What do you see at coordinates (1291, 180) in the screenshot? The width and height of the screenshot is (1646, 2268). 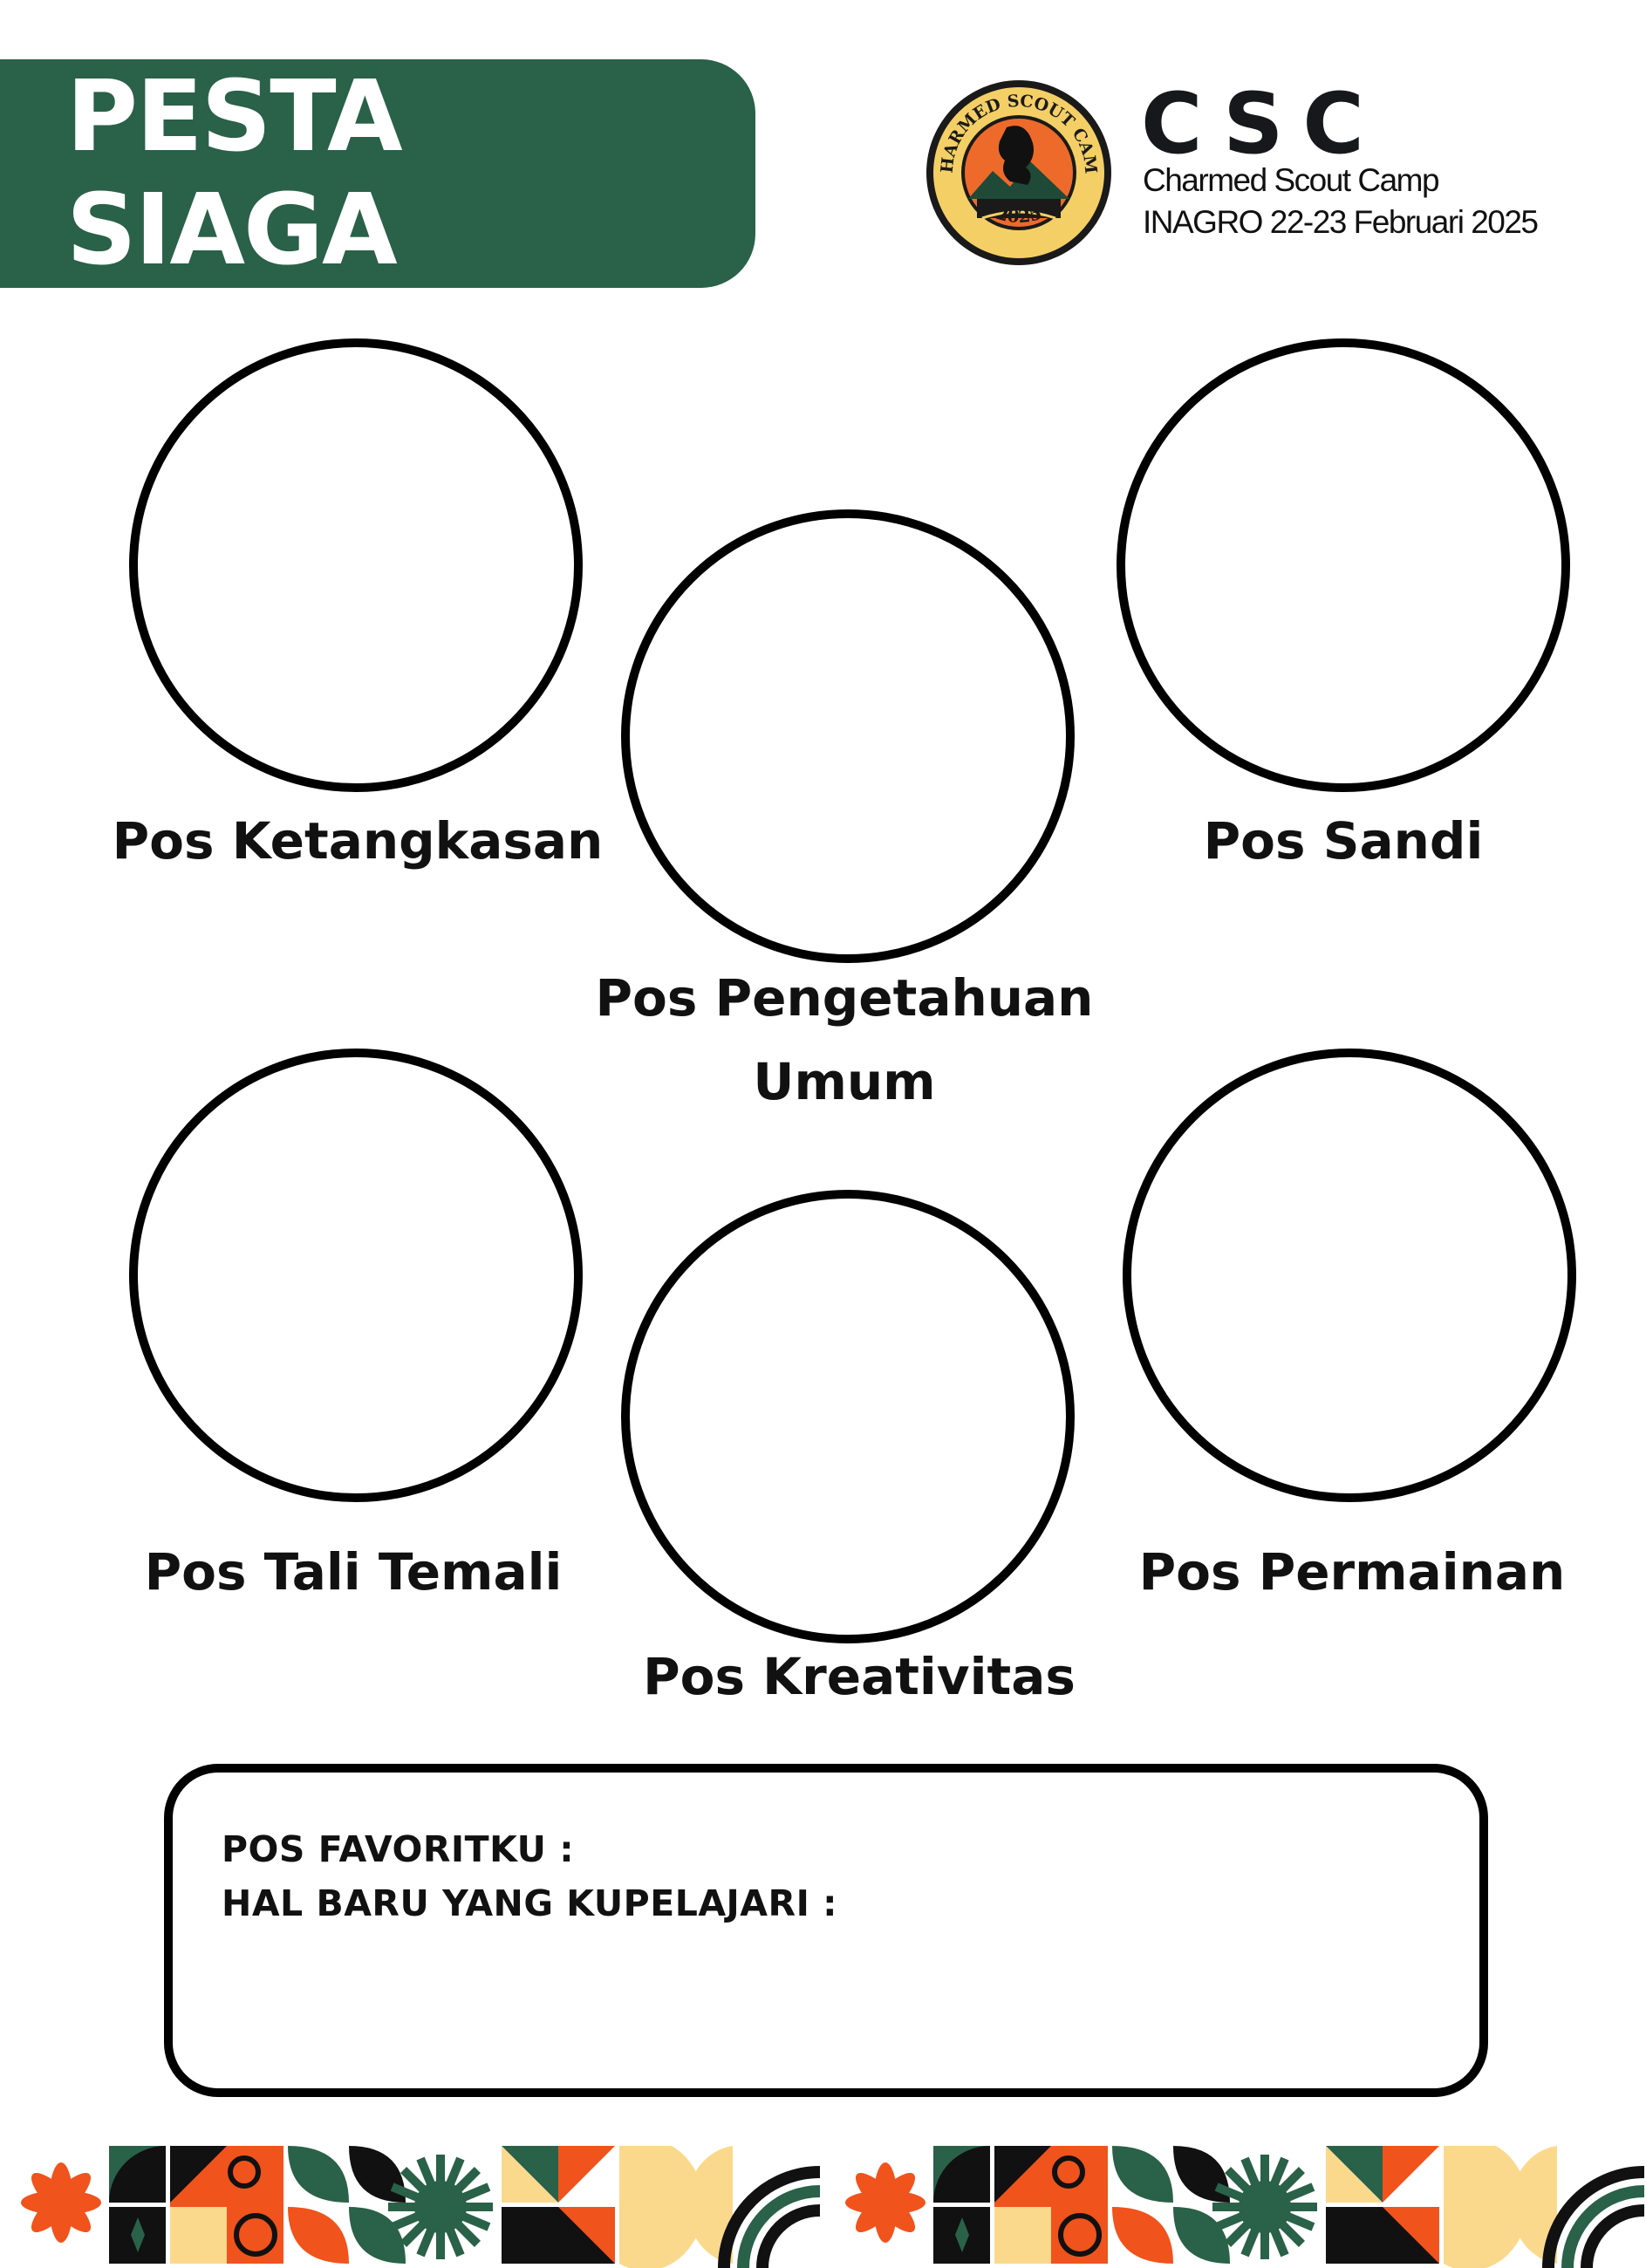 I see `brand-subtitle: Charmed Scout Camp` at bounding box center [1291, 180].